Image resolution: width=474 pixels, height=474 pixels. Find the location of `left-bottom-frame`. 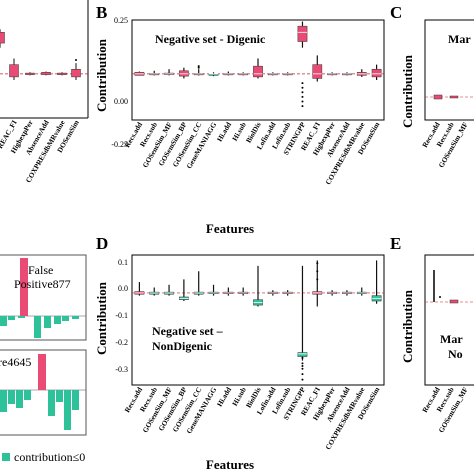

left-bottom-frame is located at coordinates (43, 392).